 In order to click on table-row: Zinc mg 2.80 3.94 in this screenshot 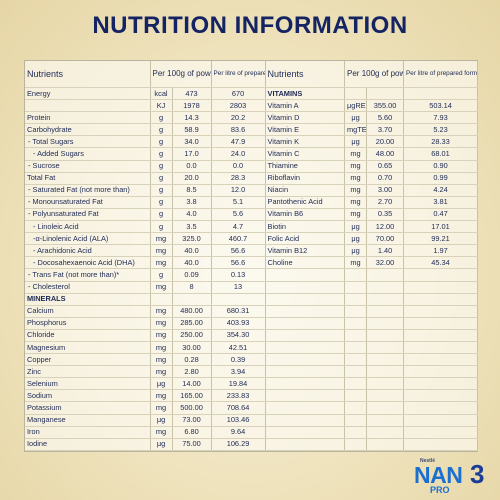, I will do `click(145, 372)`.